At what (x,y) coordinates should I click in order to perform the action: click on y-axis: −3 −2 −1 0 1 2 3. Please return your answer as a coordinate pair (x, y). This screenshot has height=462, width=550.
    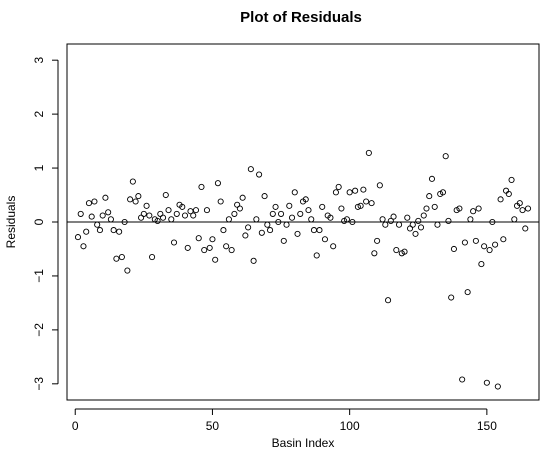
    Looking at the image, I should click on (45, 224).